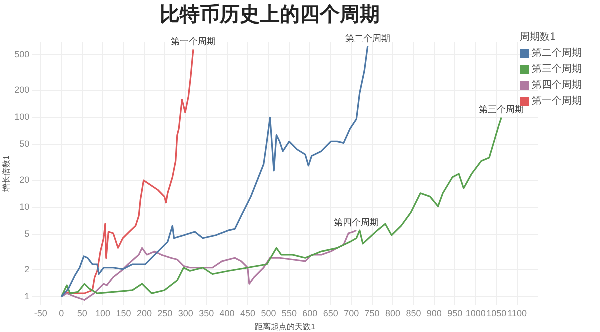 The width and height of the screenshot is (600, 332). I want to click on legend-label: 第一个周期, so click(557, 101).